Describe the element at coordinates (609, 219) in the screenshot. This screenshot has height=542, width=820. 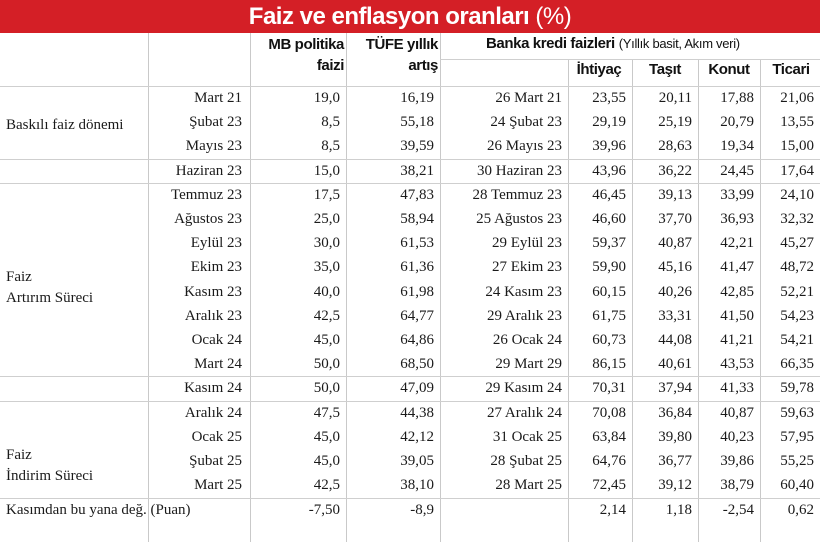
I see `cell-ihtiyac: 46,60` at that location.